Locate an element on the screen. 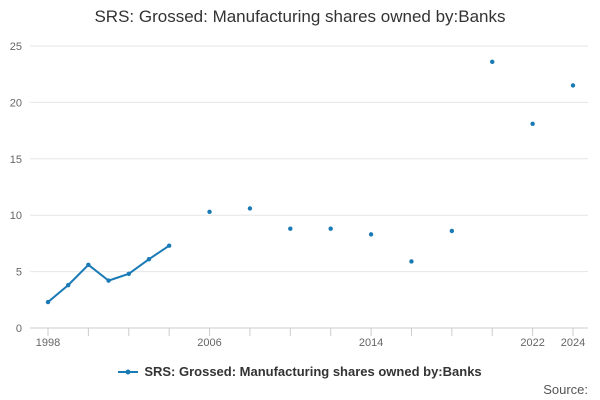 This screenshot has width=600, height=400. series-line is located at coordinates (108, 273).